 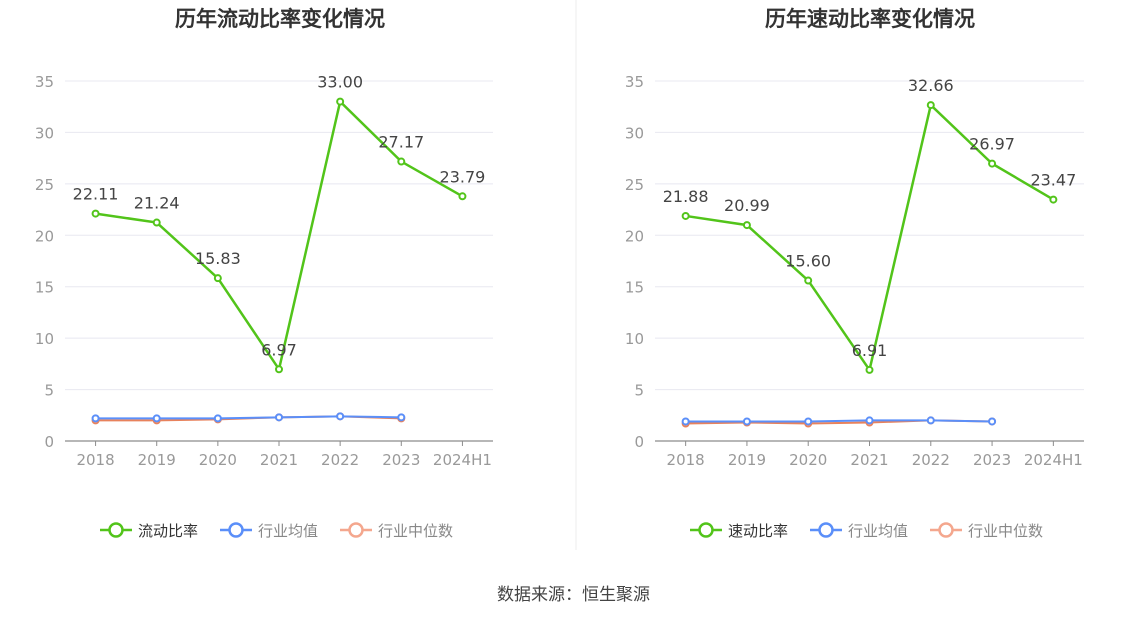 I want to click on data-label: 21.24, so click(x=157, y=203).